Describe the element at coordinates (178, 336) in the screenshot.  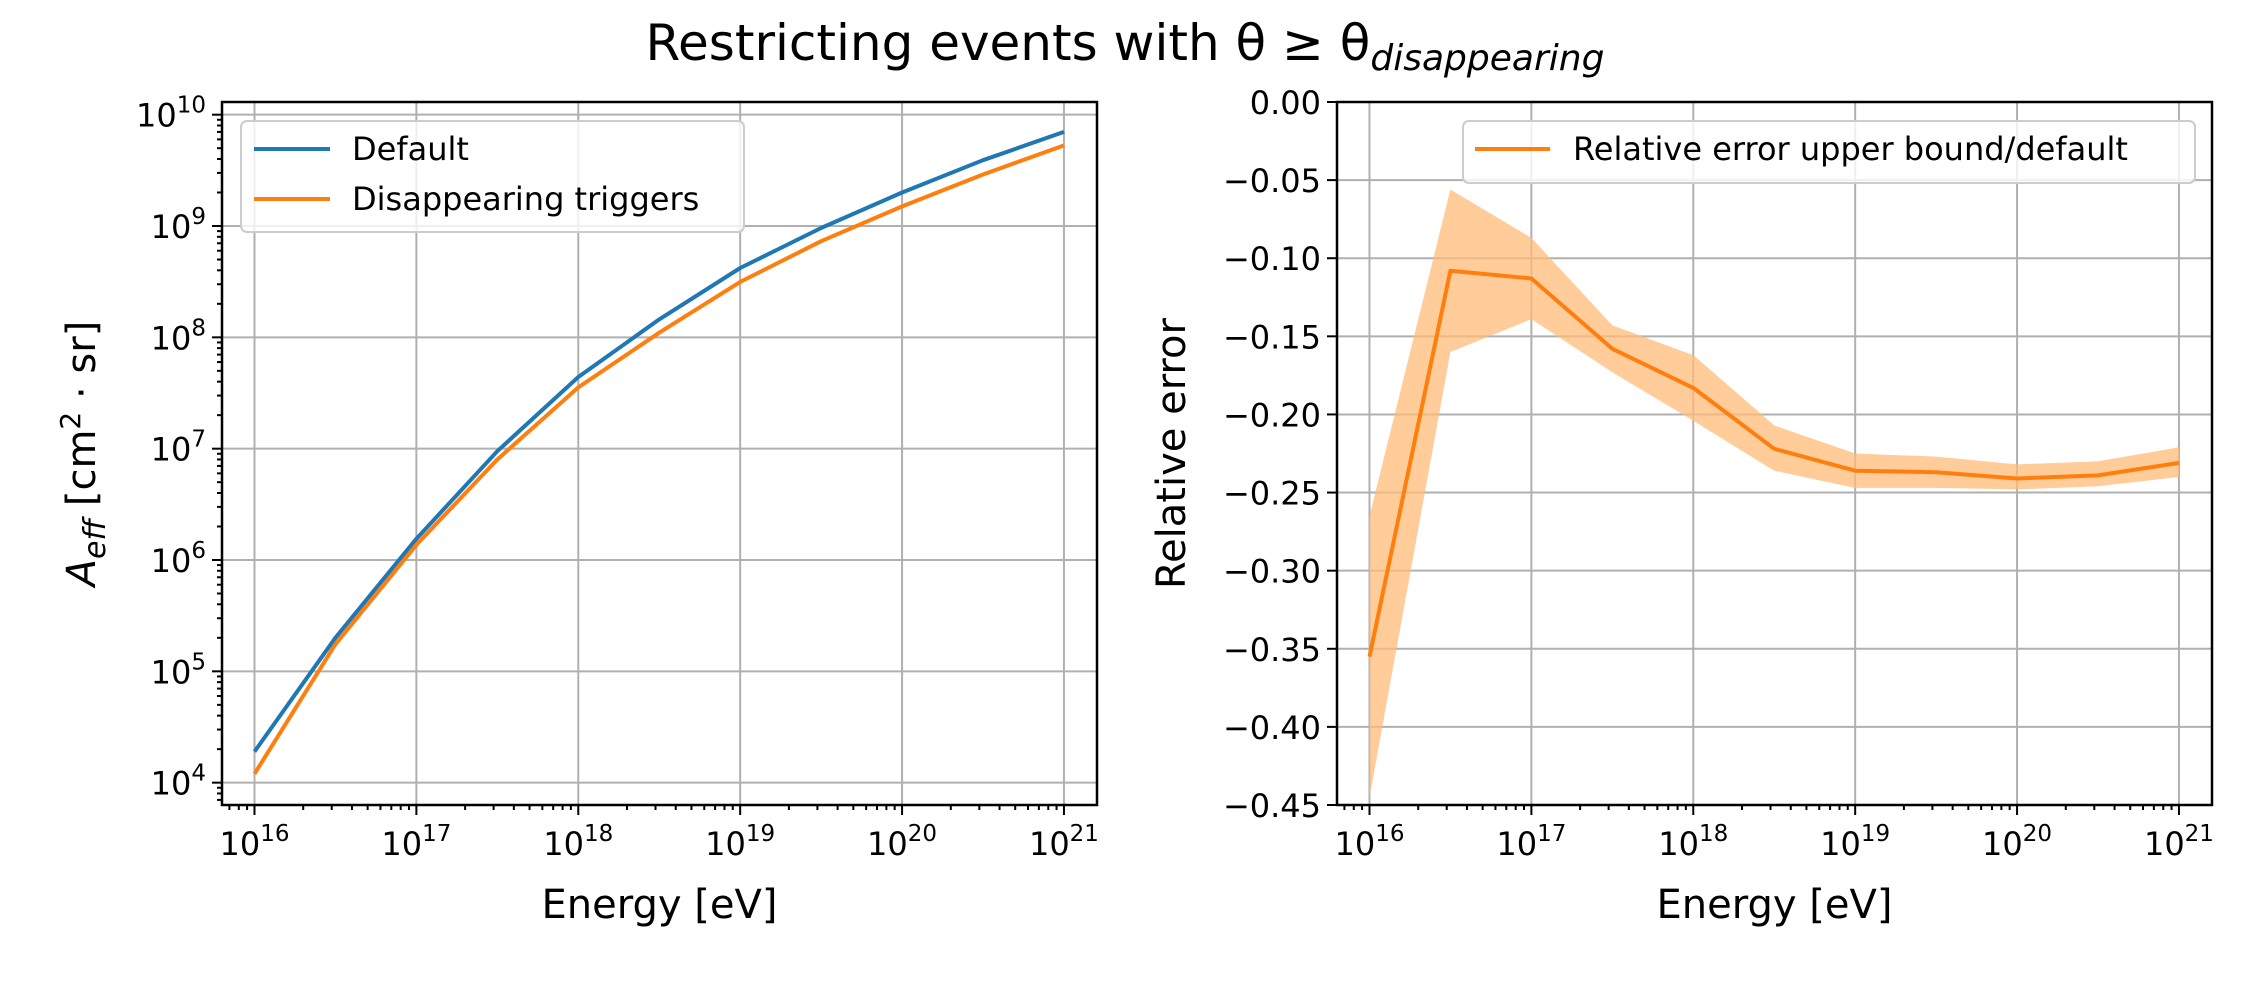
I see `y-tick-label: 10⁸` at that location.